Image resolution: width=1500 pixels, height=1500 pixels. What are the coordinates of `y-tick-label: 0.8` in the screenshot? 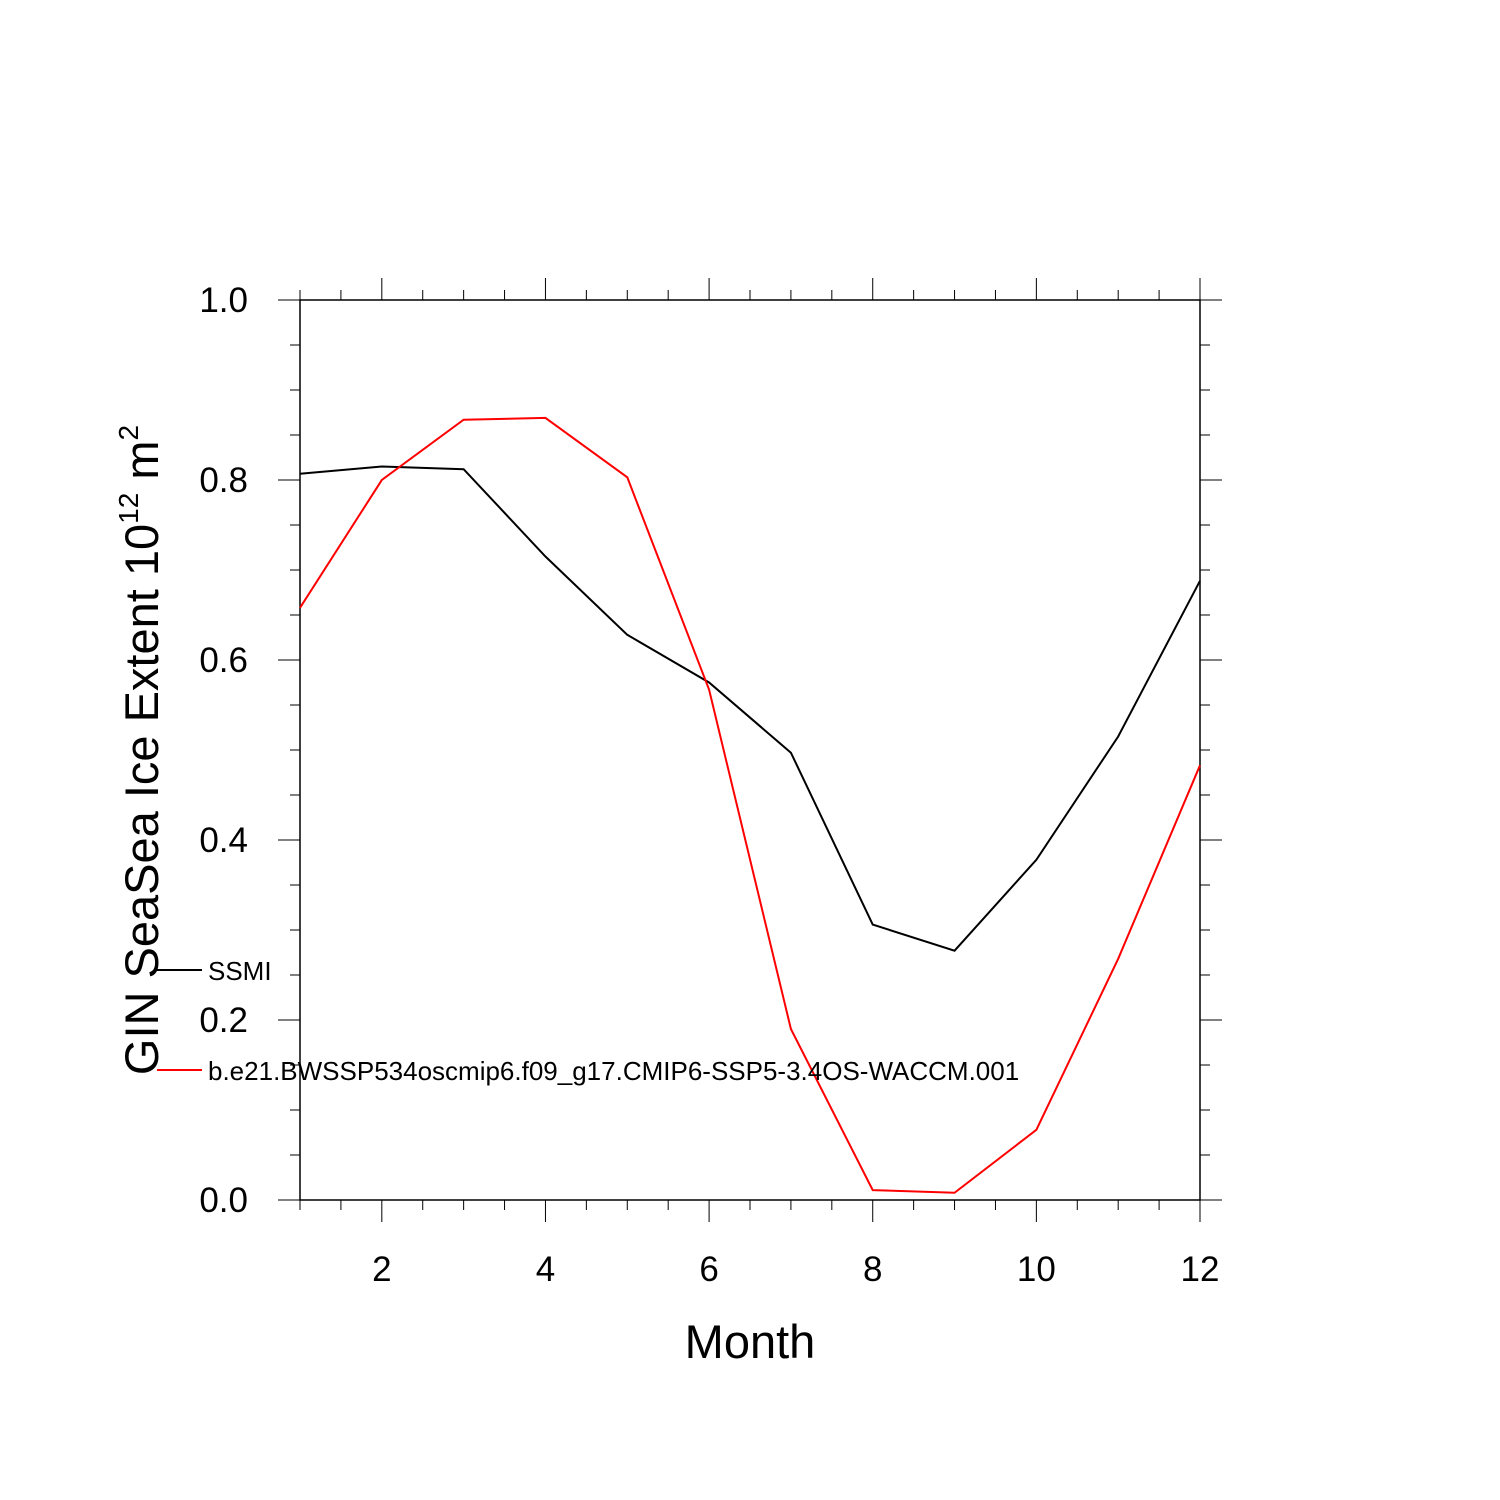 It's located at (223, 480).